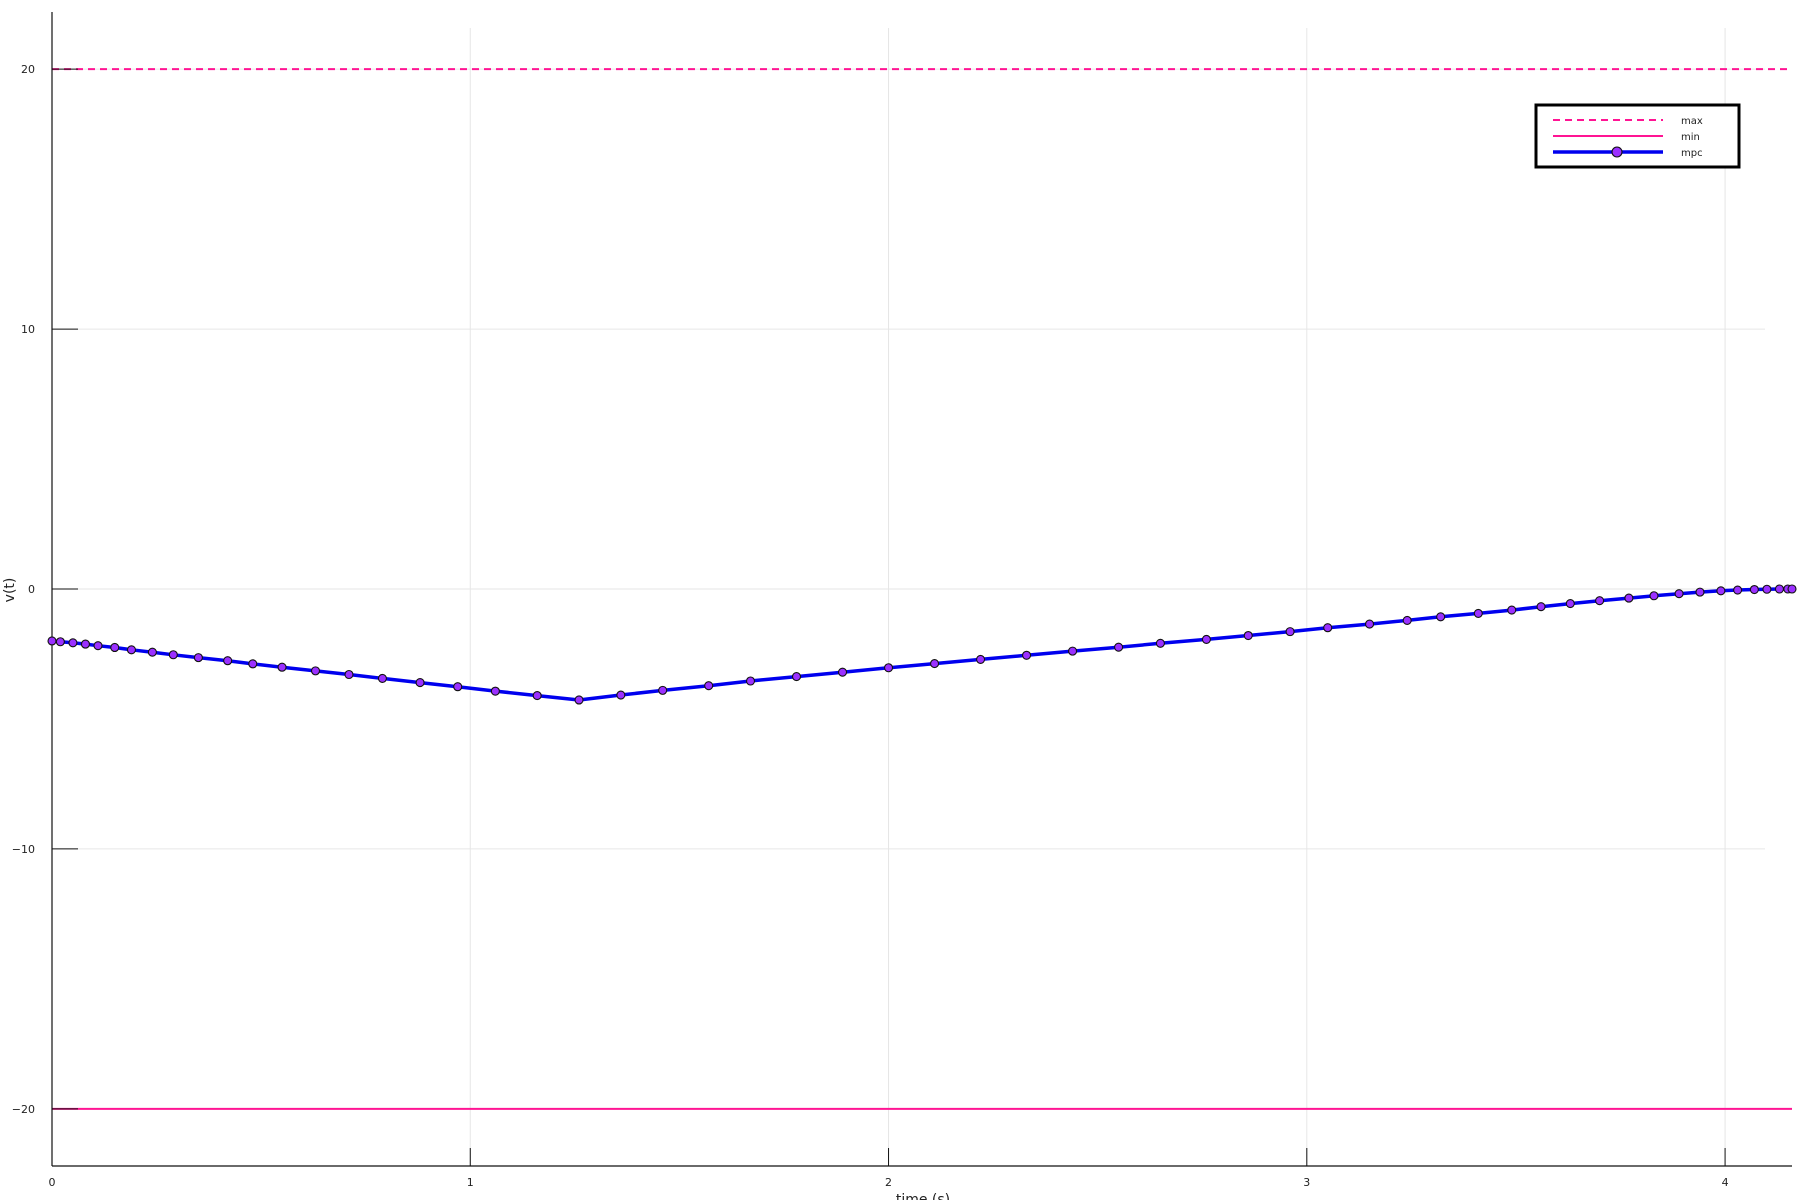 This screenshot has height=1200, width=1800. What do you see at coordinates (31, 589) in the screenshot?
I see `y-tick-label: 0` at bounding box center [31, 589].